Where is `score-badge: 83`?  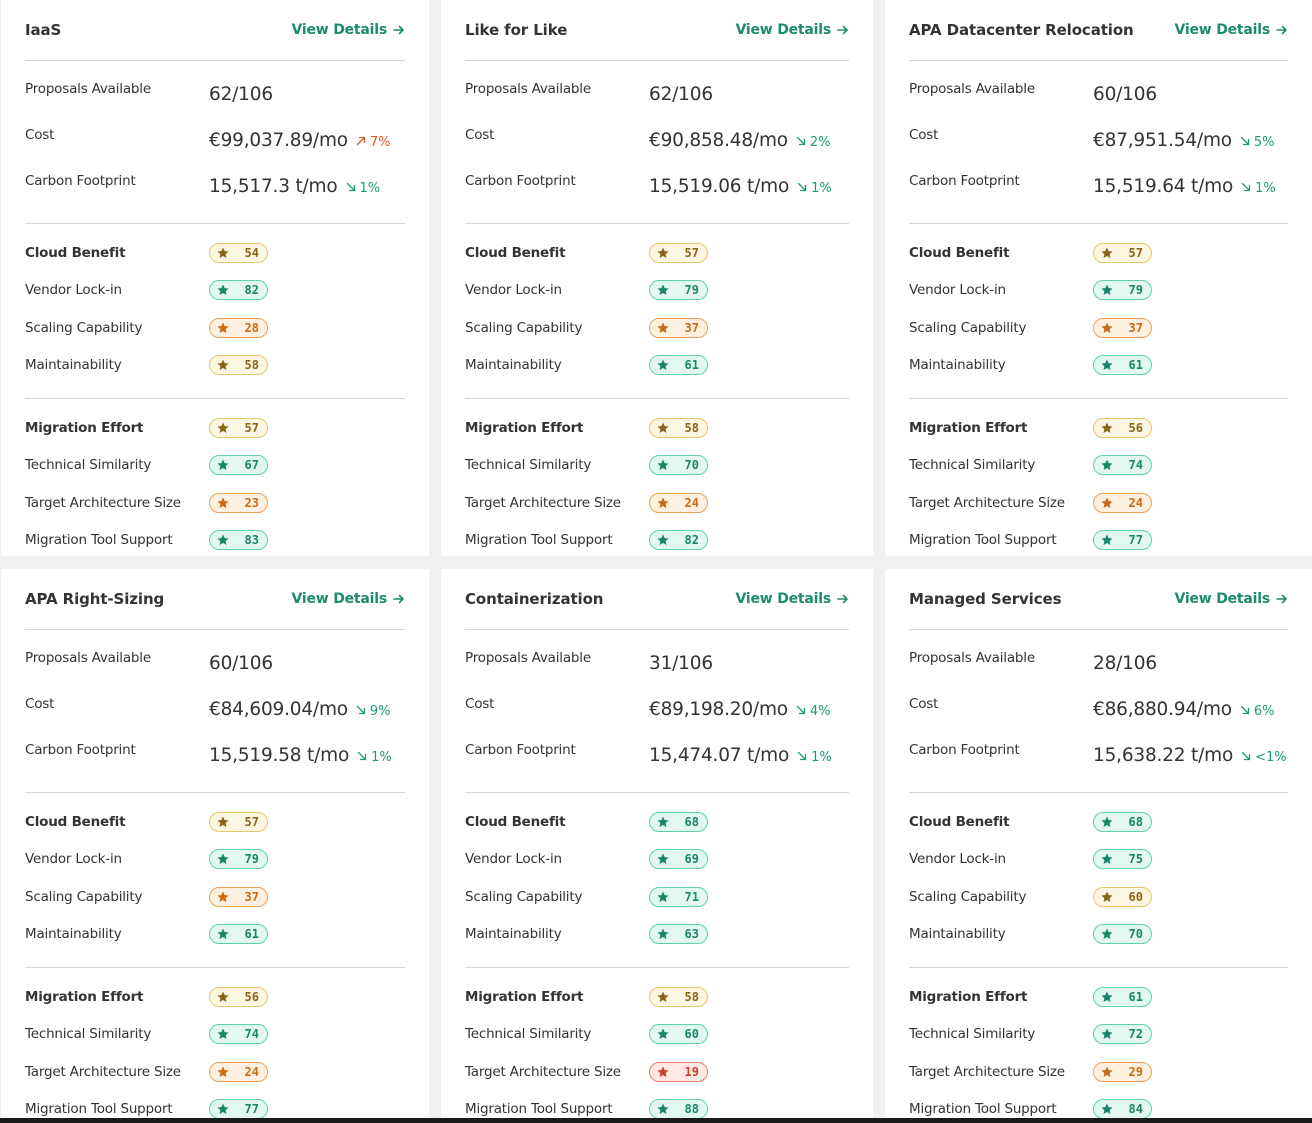 score-badge: 83 is located at coordinates (238, 540).